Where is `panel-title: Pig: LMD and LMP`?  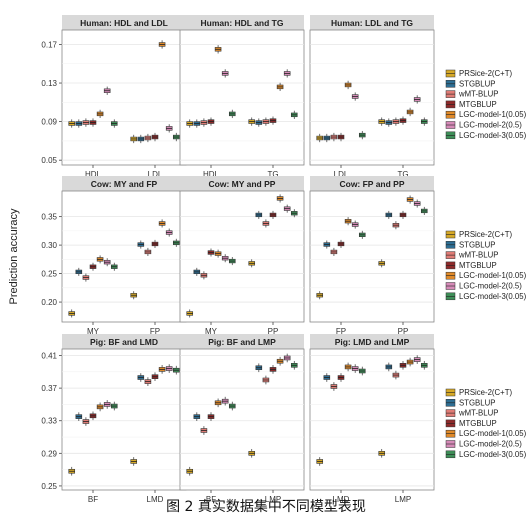
panel-title: Pig: LMD and LMP is located at coordinates (372, 342).